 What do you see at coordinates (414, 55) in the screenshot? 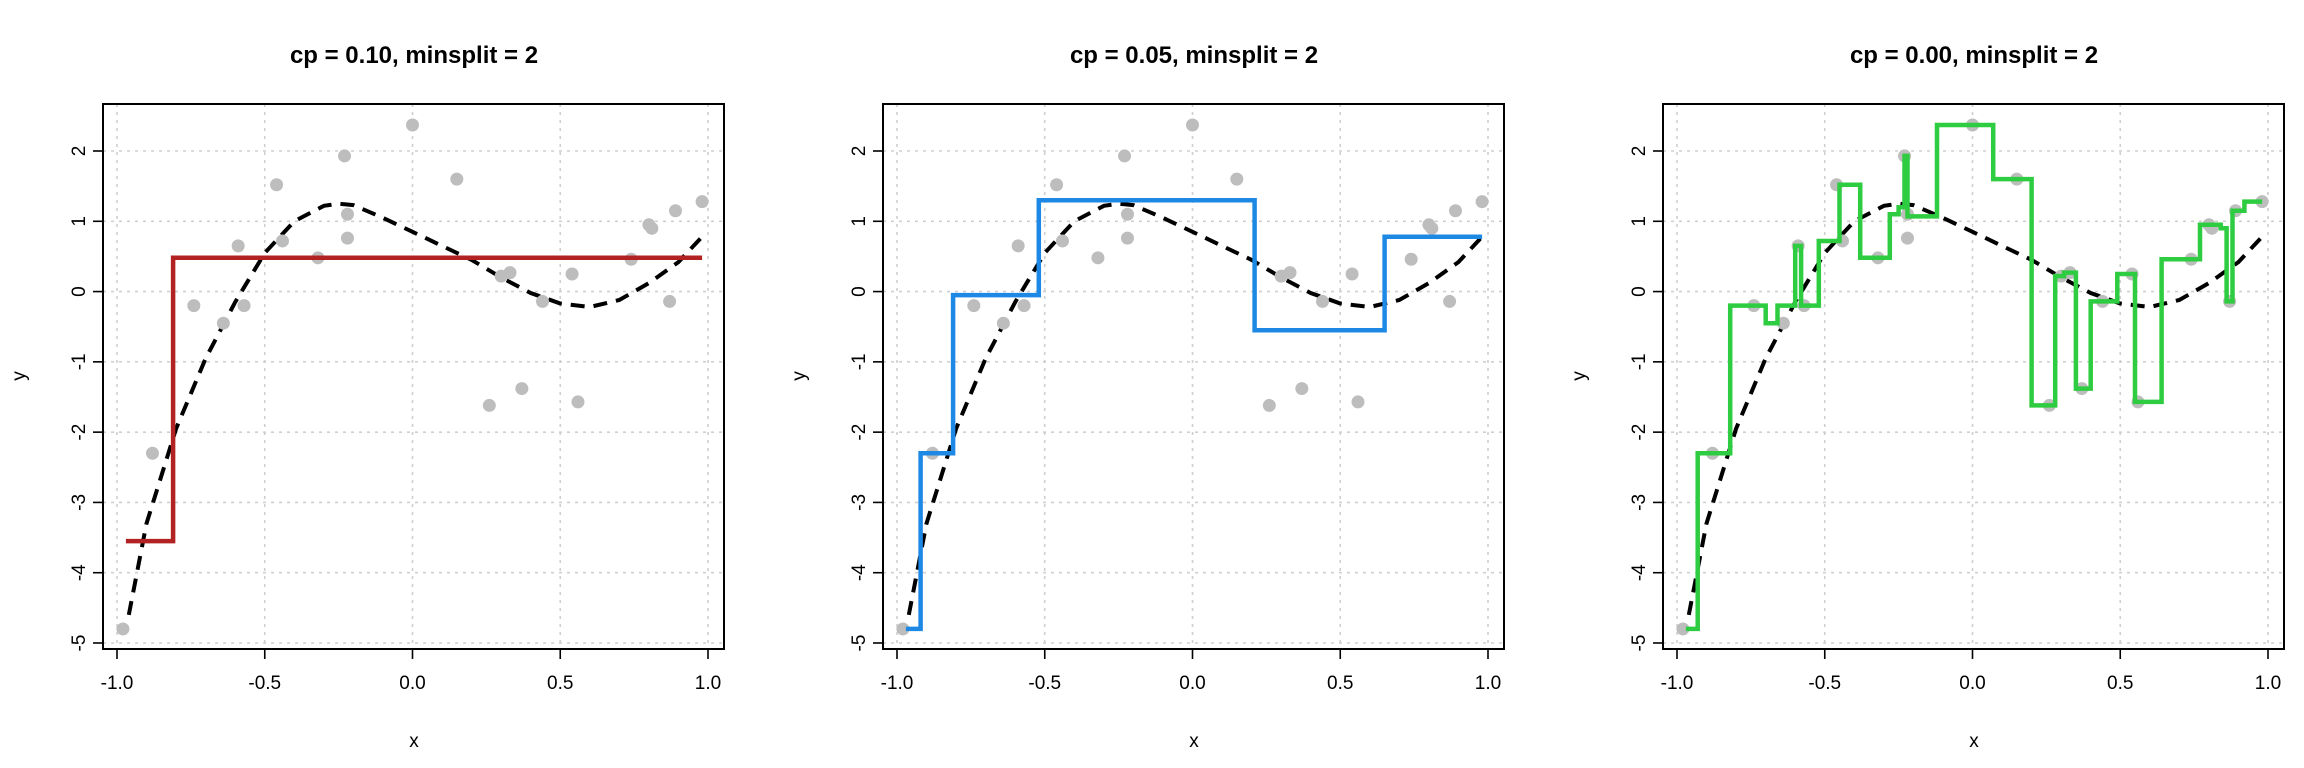
I see `panel-title: cp = 0.10, minsplit = 2` at bounding box center [414, 55].